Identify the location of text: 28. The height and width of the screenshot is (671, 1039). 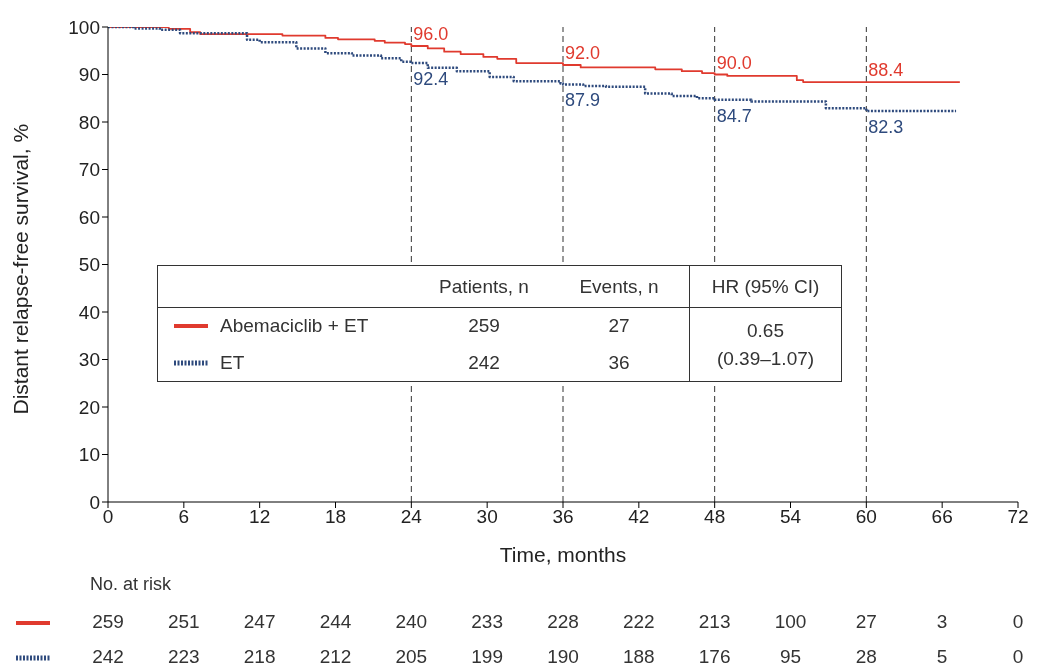
(866, 657).